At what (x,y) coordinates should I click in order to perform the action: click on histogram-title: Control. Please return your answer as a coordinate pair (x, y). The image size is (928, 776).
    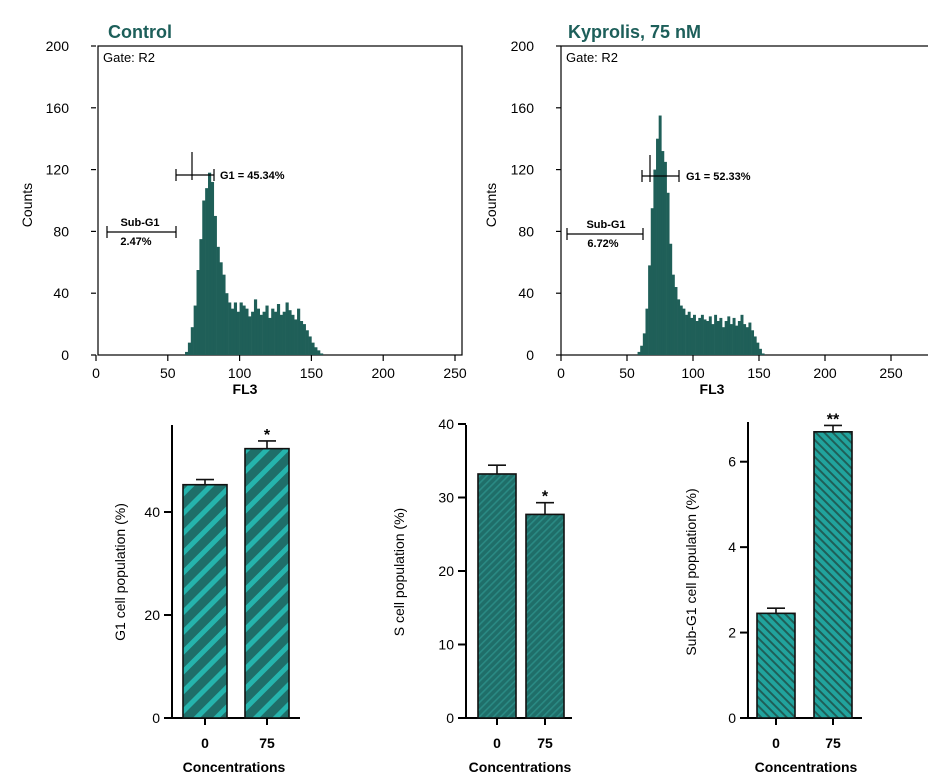
    Looking at the image, I should click on (140, 32).